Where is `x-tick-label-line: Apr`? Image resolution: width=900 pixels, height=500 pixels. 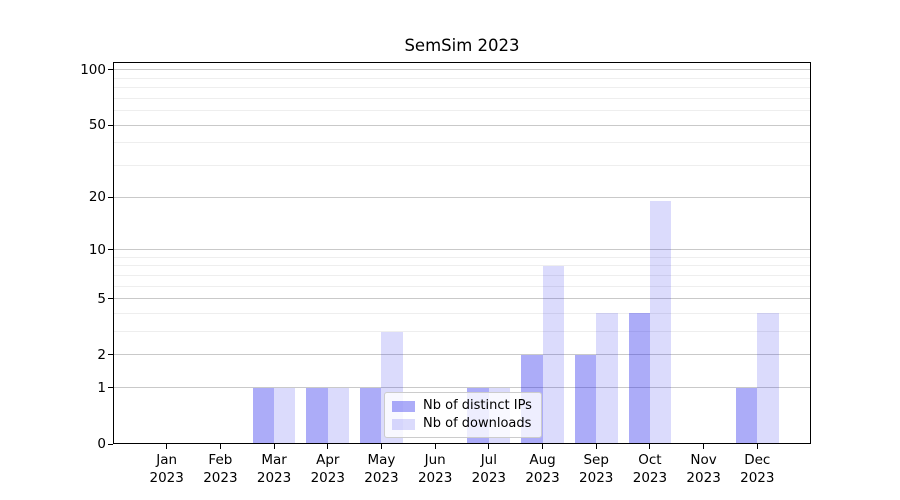 x-tick-label-line: Apr is located at coordinates (328, 460).